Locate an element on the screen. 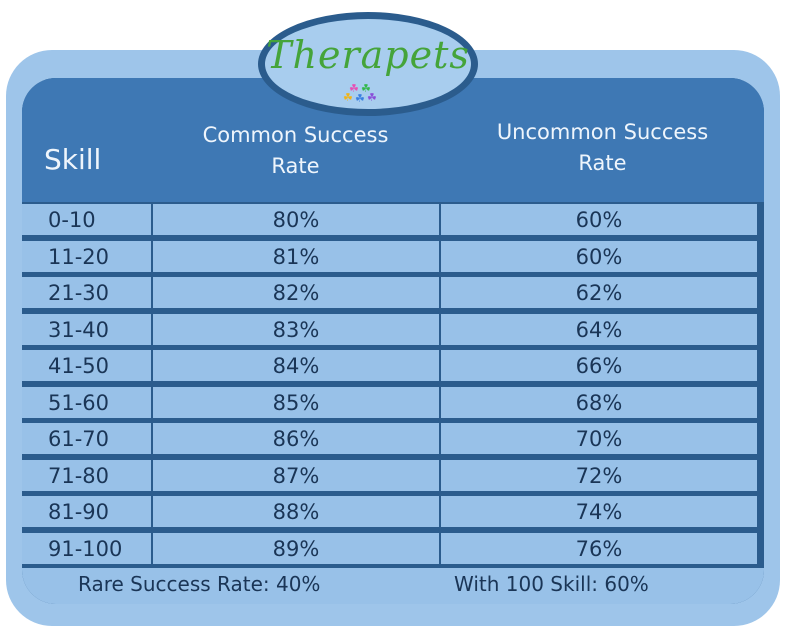 The height and width of the screenshot is (633, 789). uncommon-rate-cell: 70% is located at coordinates (599, 438).